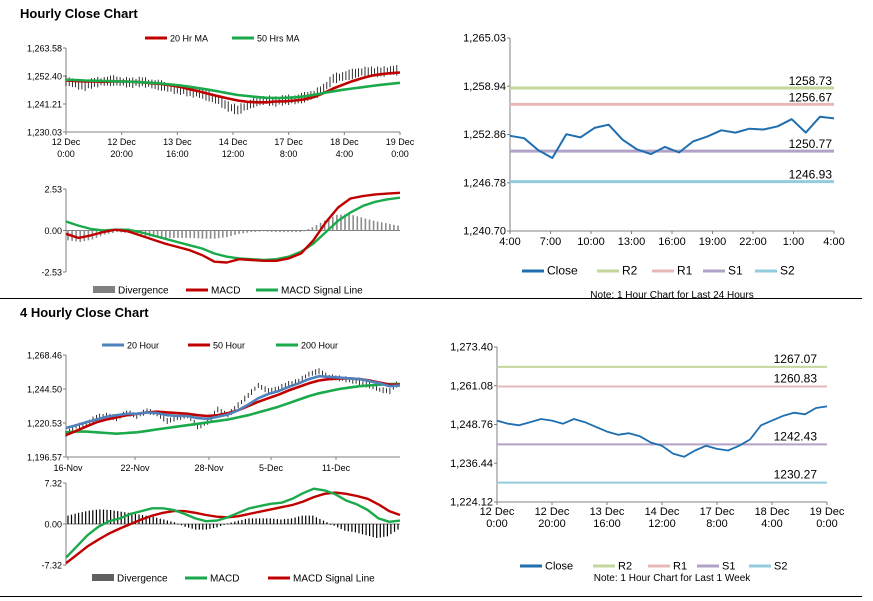 The image size is (873, 601). Describe the element at coordinates (233, 227) in the screenshot. I see `hm-macd-line` at that location.